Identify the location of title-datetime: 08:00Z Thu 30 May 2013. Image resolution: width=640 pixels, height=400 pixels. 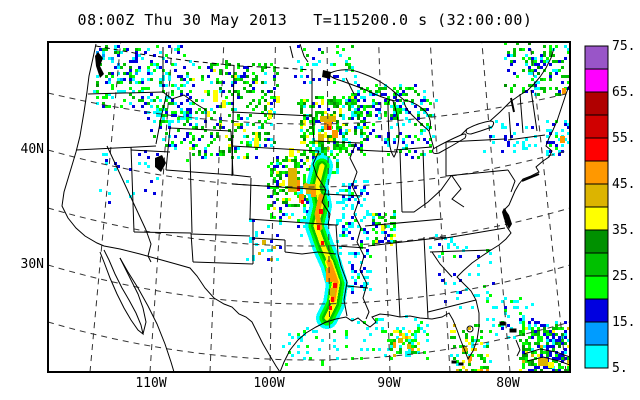
(182, 20).